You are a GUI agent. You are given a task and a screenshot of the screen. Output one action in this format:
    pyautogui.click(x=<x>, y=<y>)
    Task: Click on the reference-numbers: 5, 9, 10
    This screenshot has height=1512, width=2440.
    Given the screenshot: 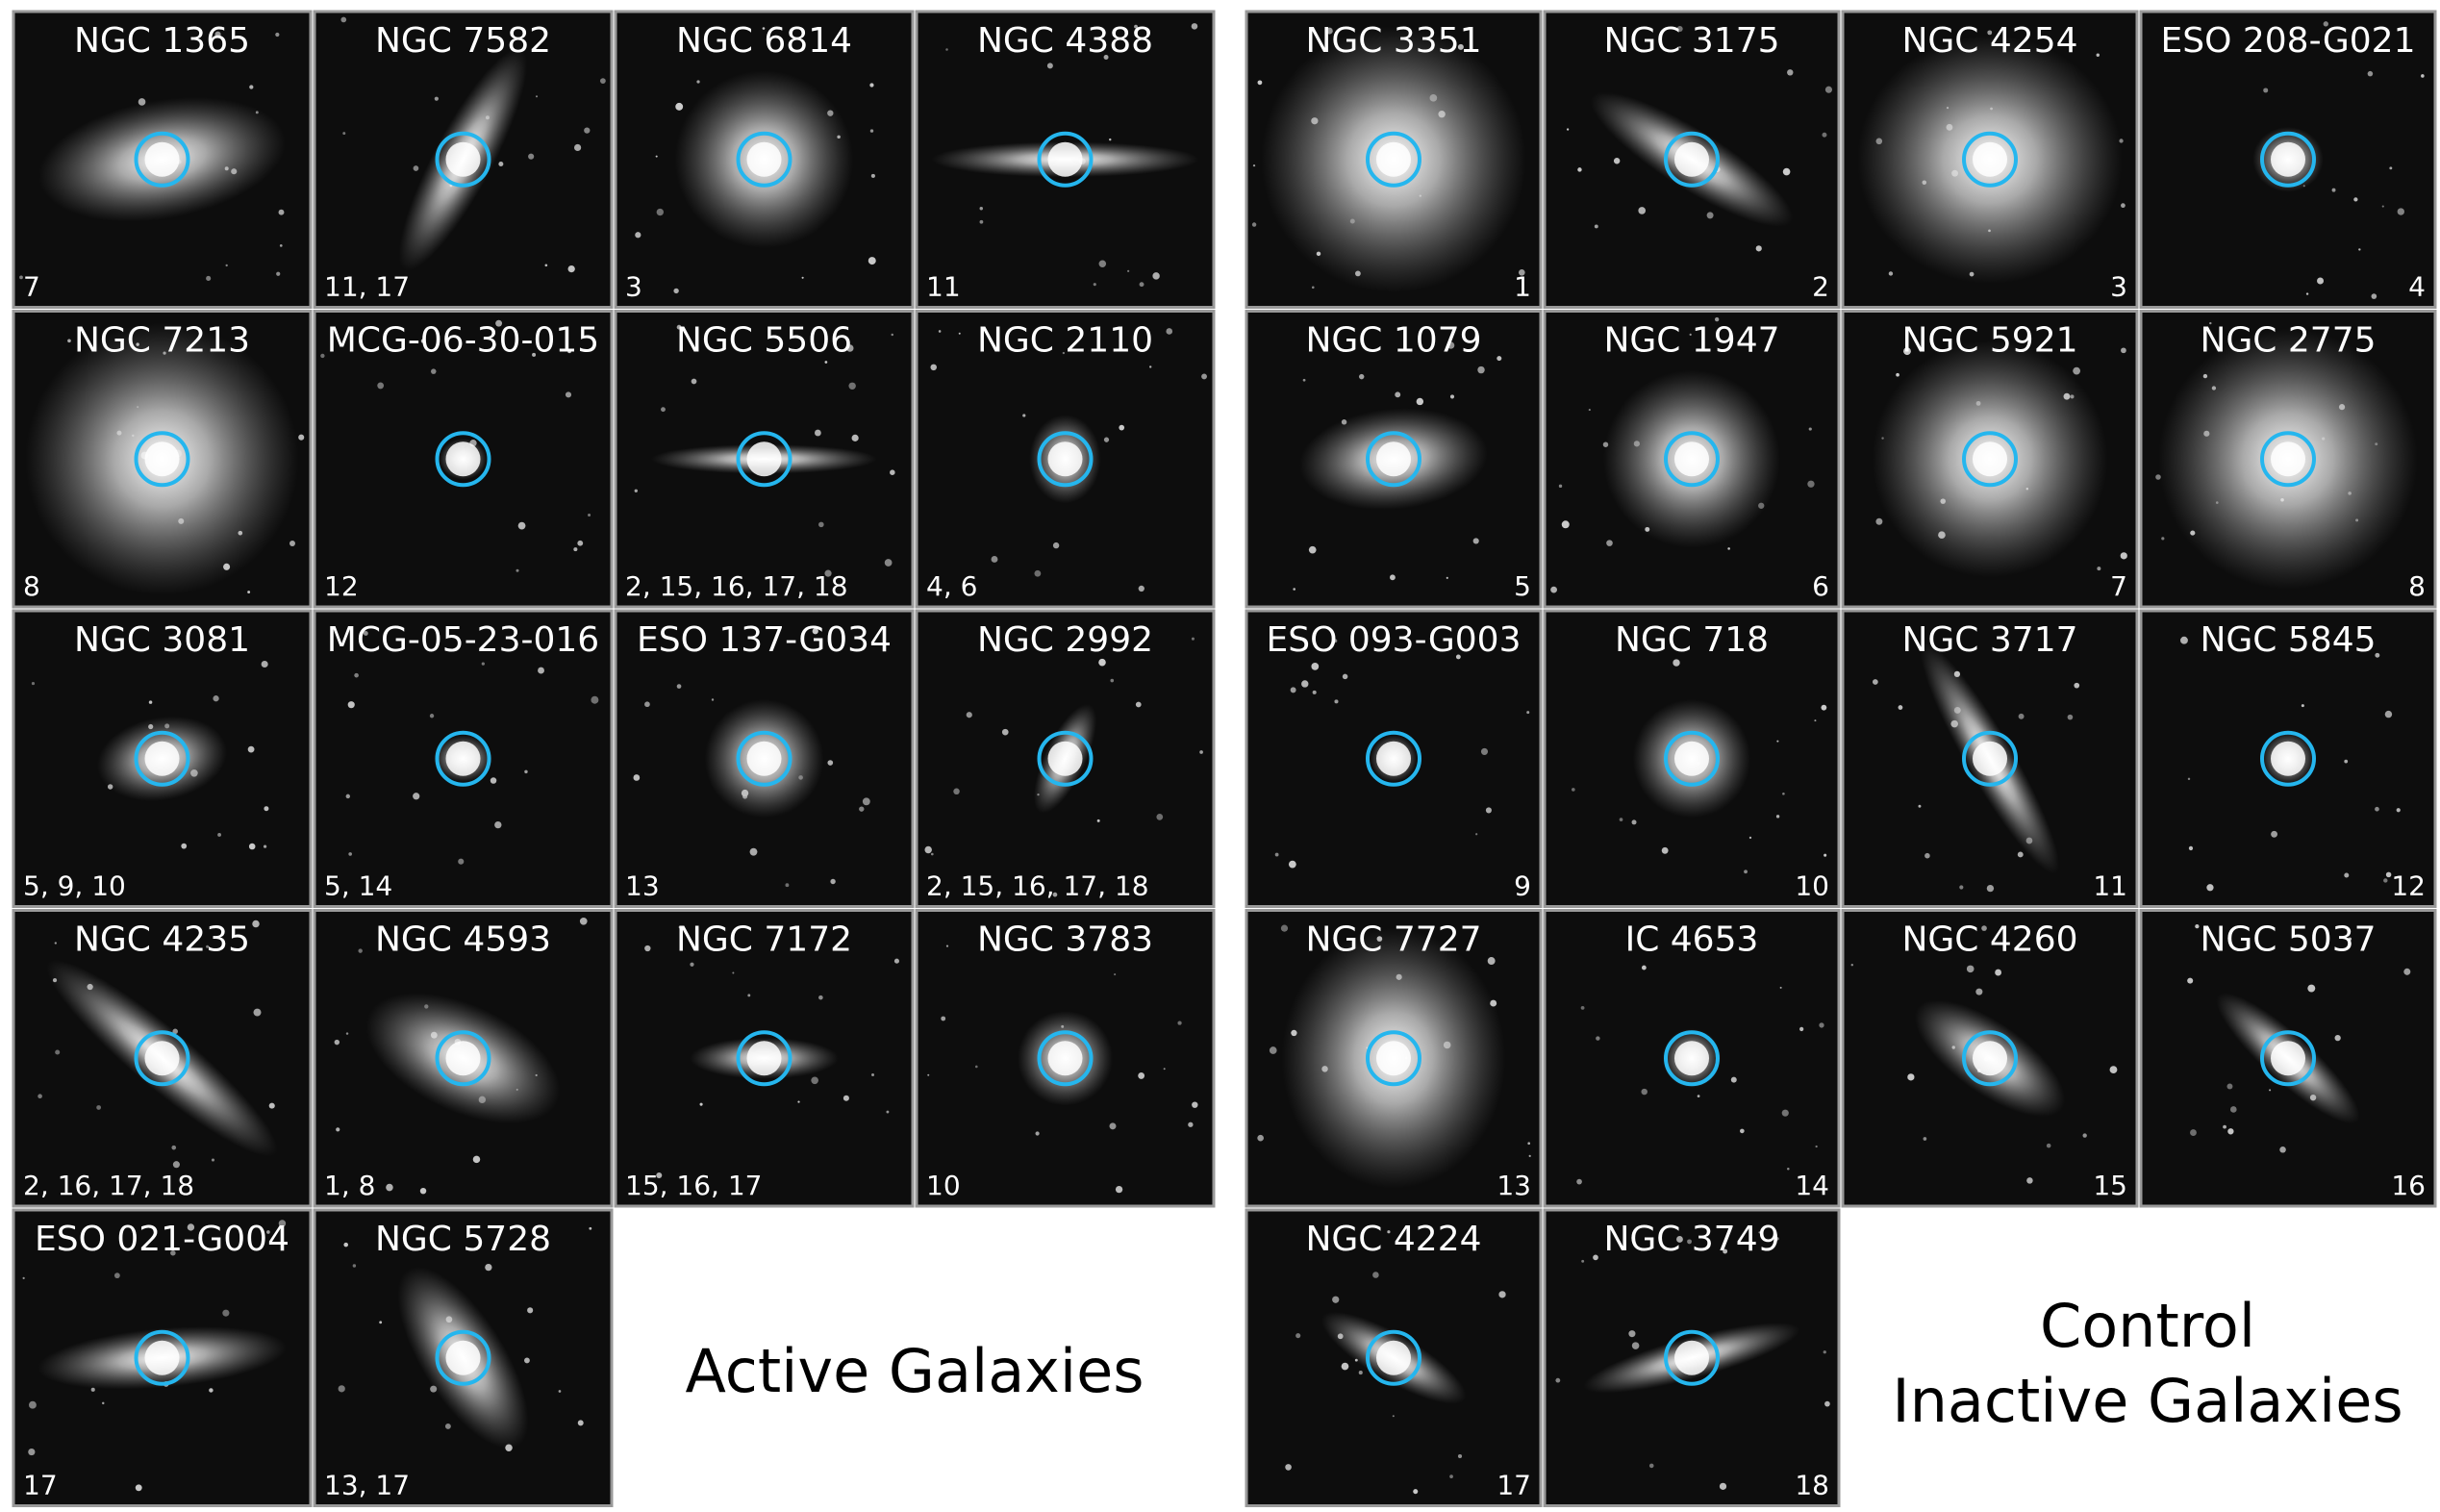 What is the action you would take?
    pyautogui.click(x=74, y=886)
    